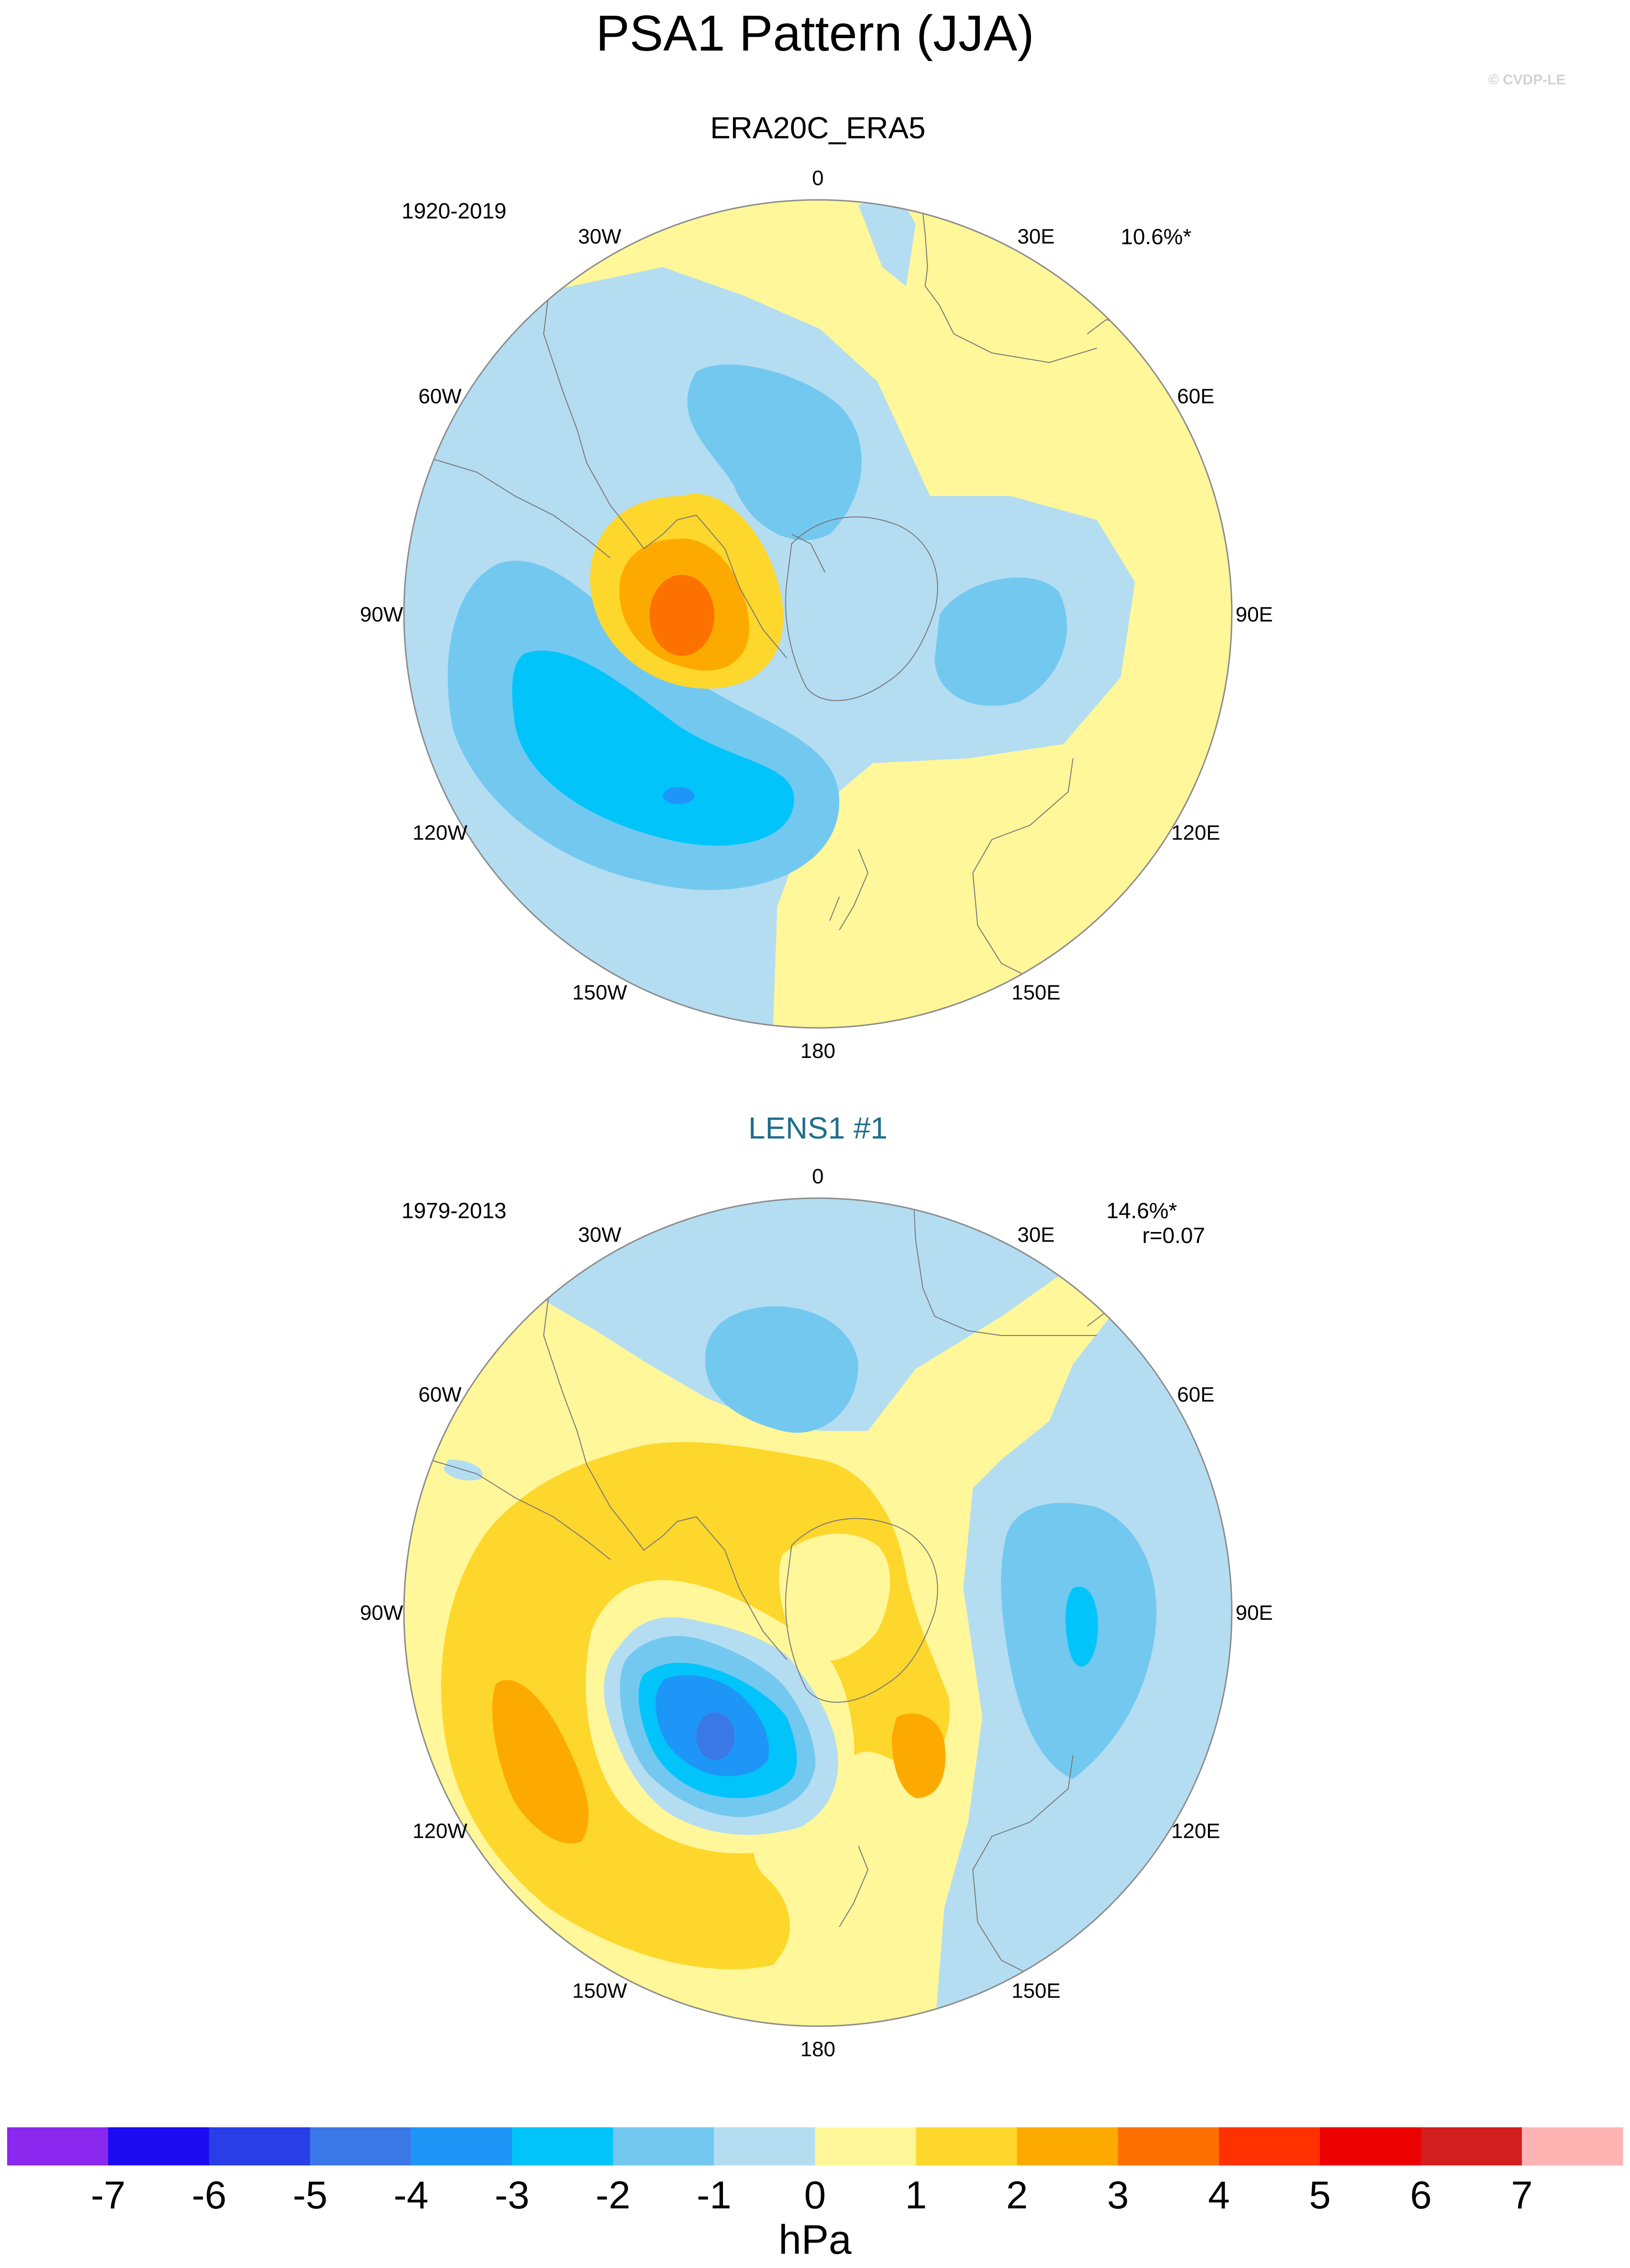  I want to click on colorbar-tick-label: -4, so click(411, 2195).